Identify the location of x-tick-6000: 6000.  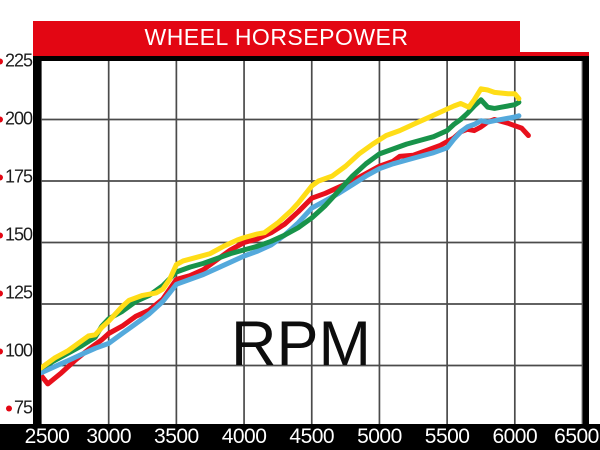
(515, 436).